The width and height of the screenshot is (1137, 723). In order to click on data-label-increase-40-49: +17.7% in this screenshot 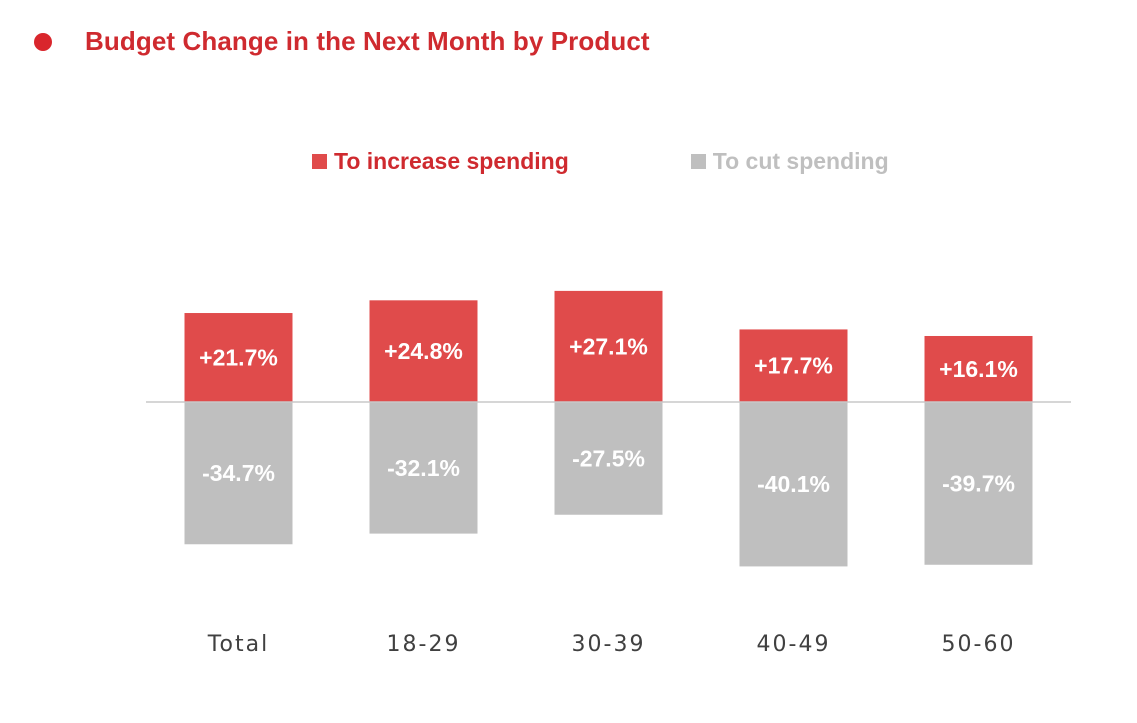, I will do `click(793, 366)`.